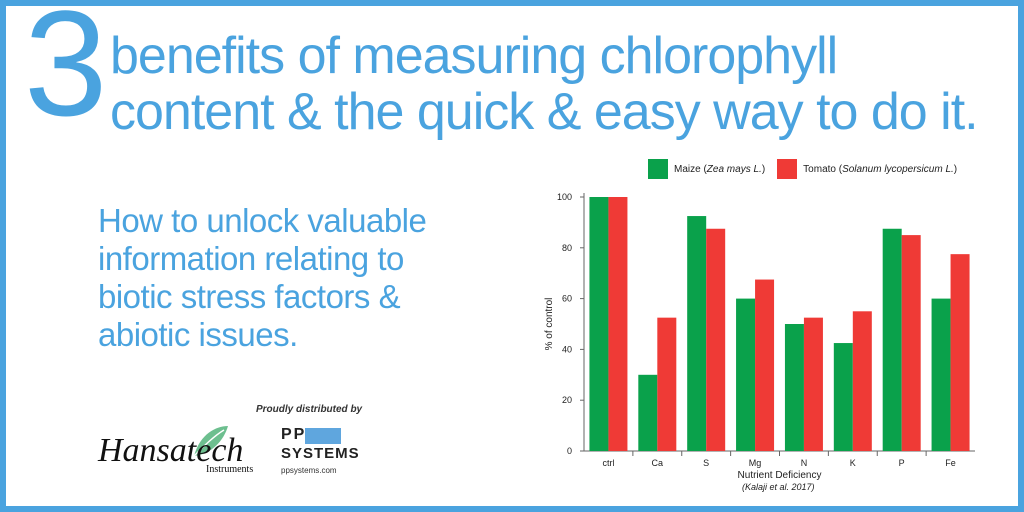  What do you see at coordinates (911, 343) in the screenshot?
I see `bar-tomato-p` at bounding box center [911, 343].